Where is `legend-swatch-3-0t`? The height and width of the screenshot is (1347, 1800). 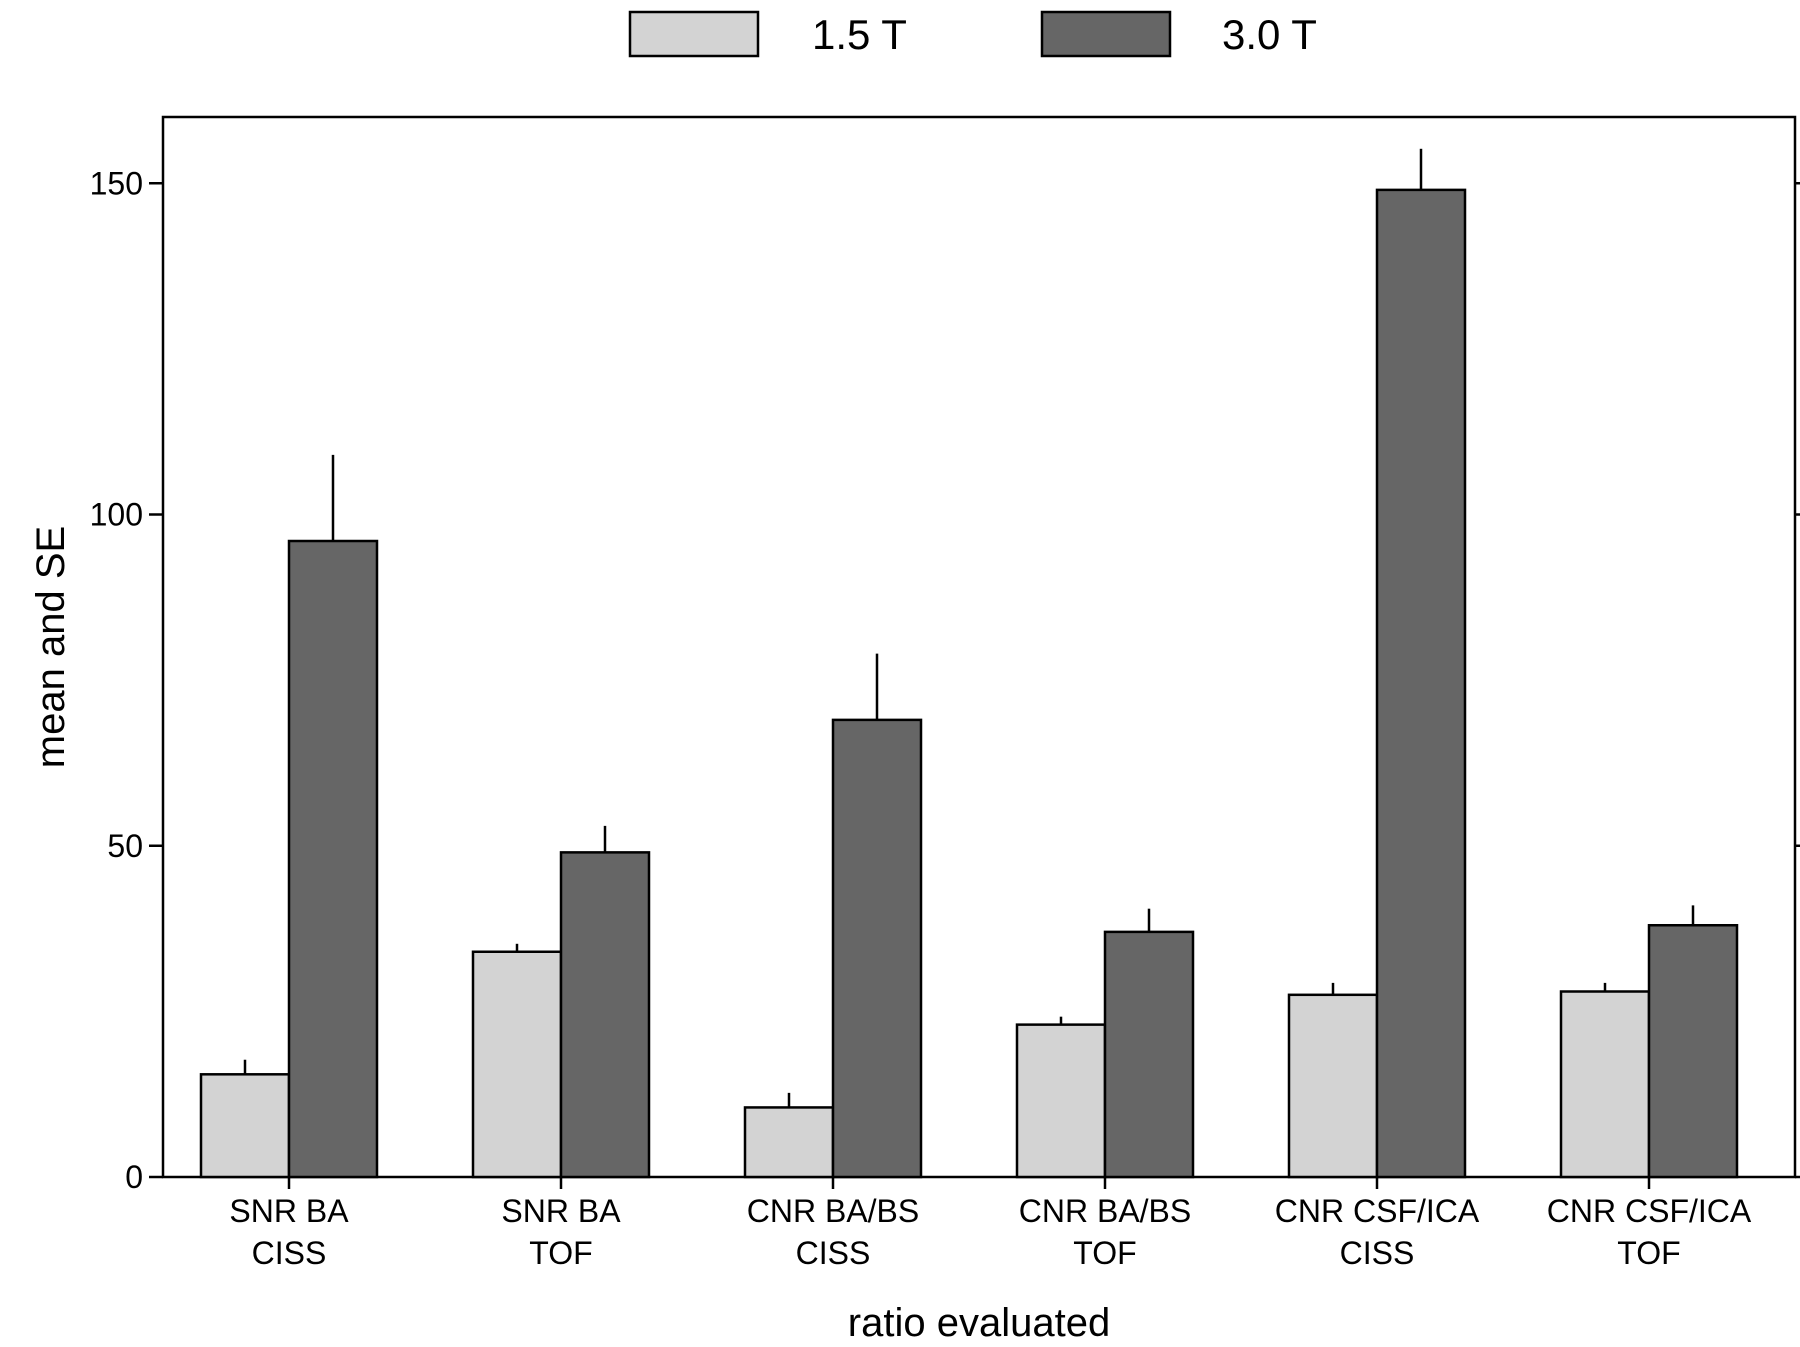
legend-swatch-3-0t is located at coordinates (1106, 34).